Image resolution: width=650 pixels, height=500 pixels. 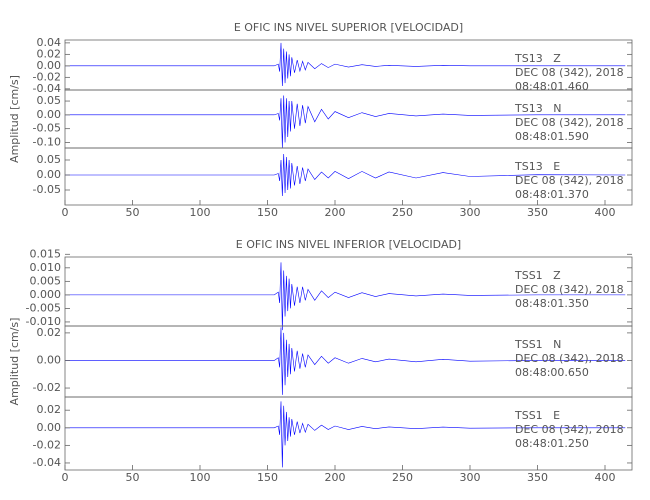 What do you see at coordinates (46, 267) in the screenshot?
I see `y-tick-label: 0.010` at bounding box center [46, 267].